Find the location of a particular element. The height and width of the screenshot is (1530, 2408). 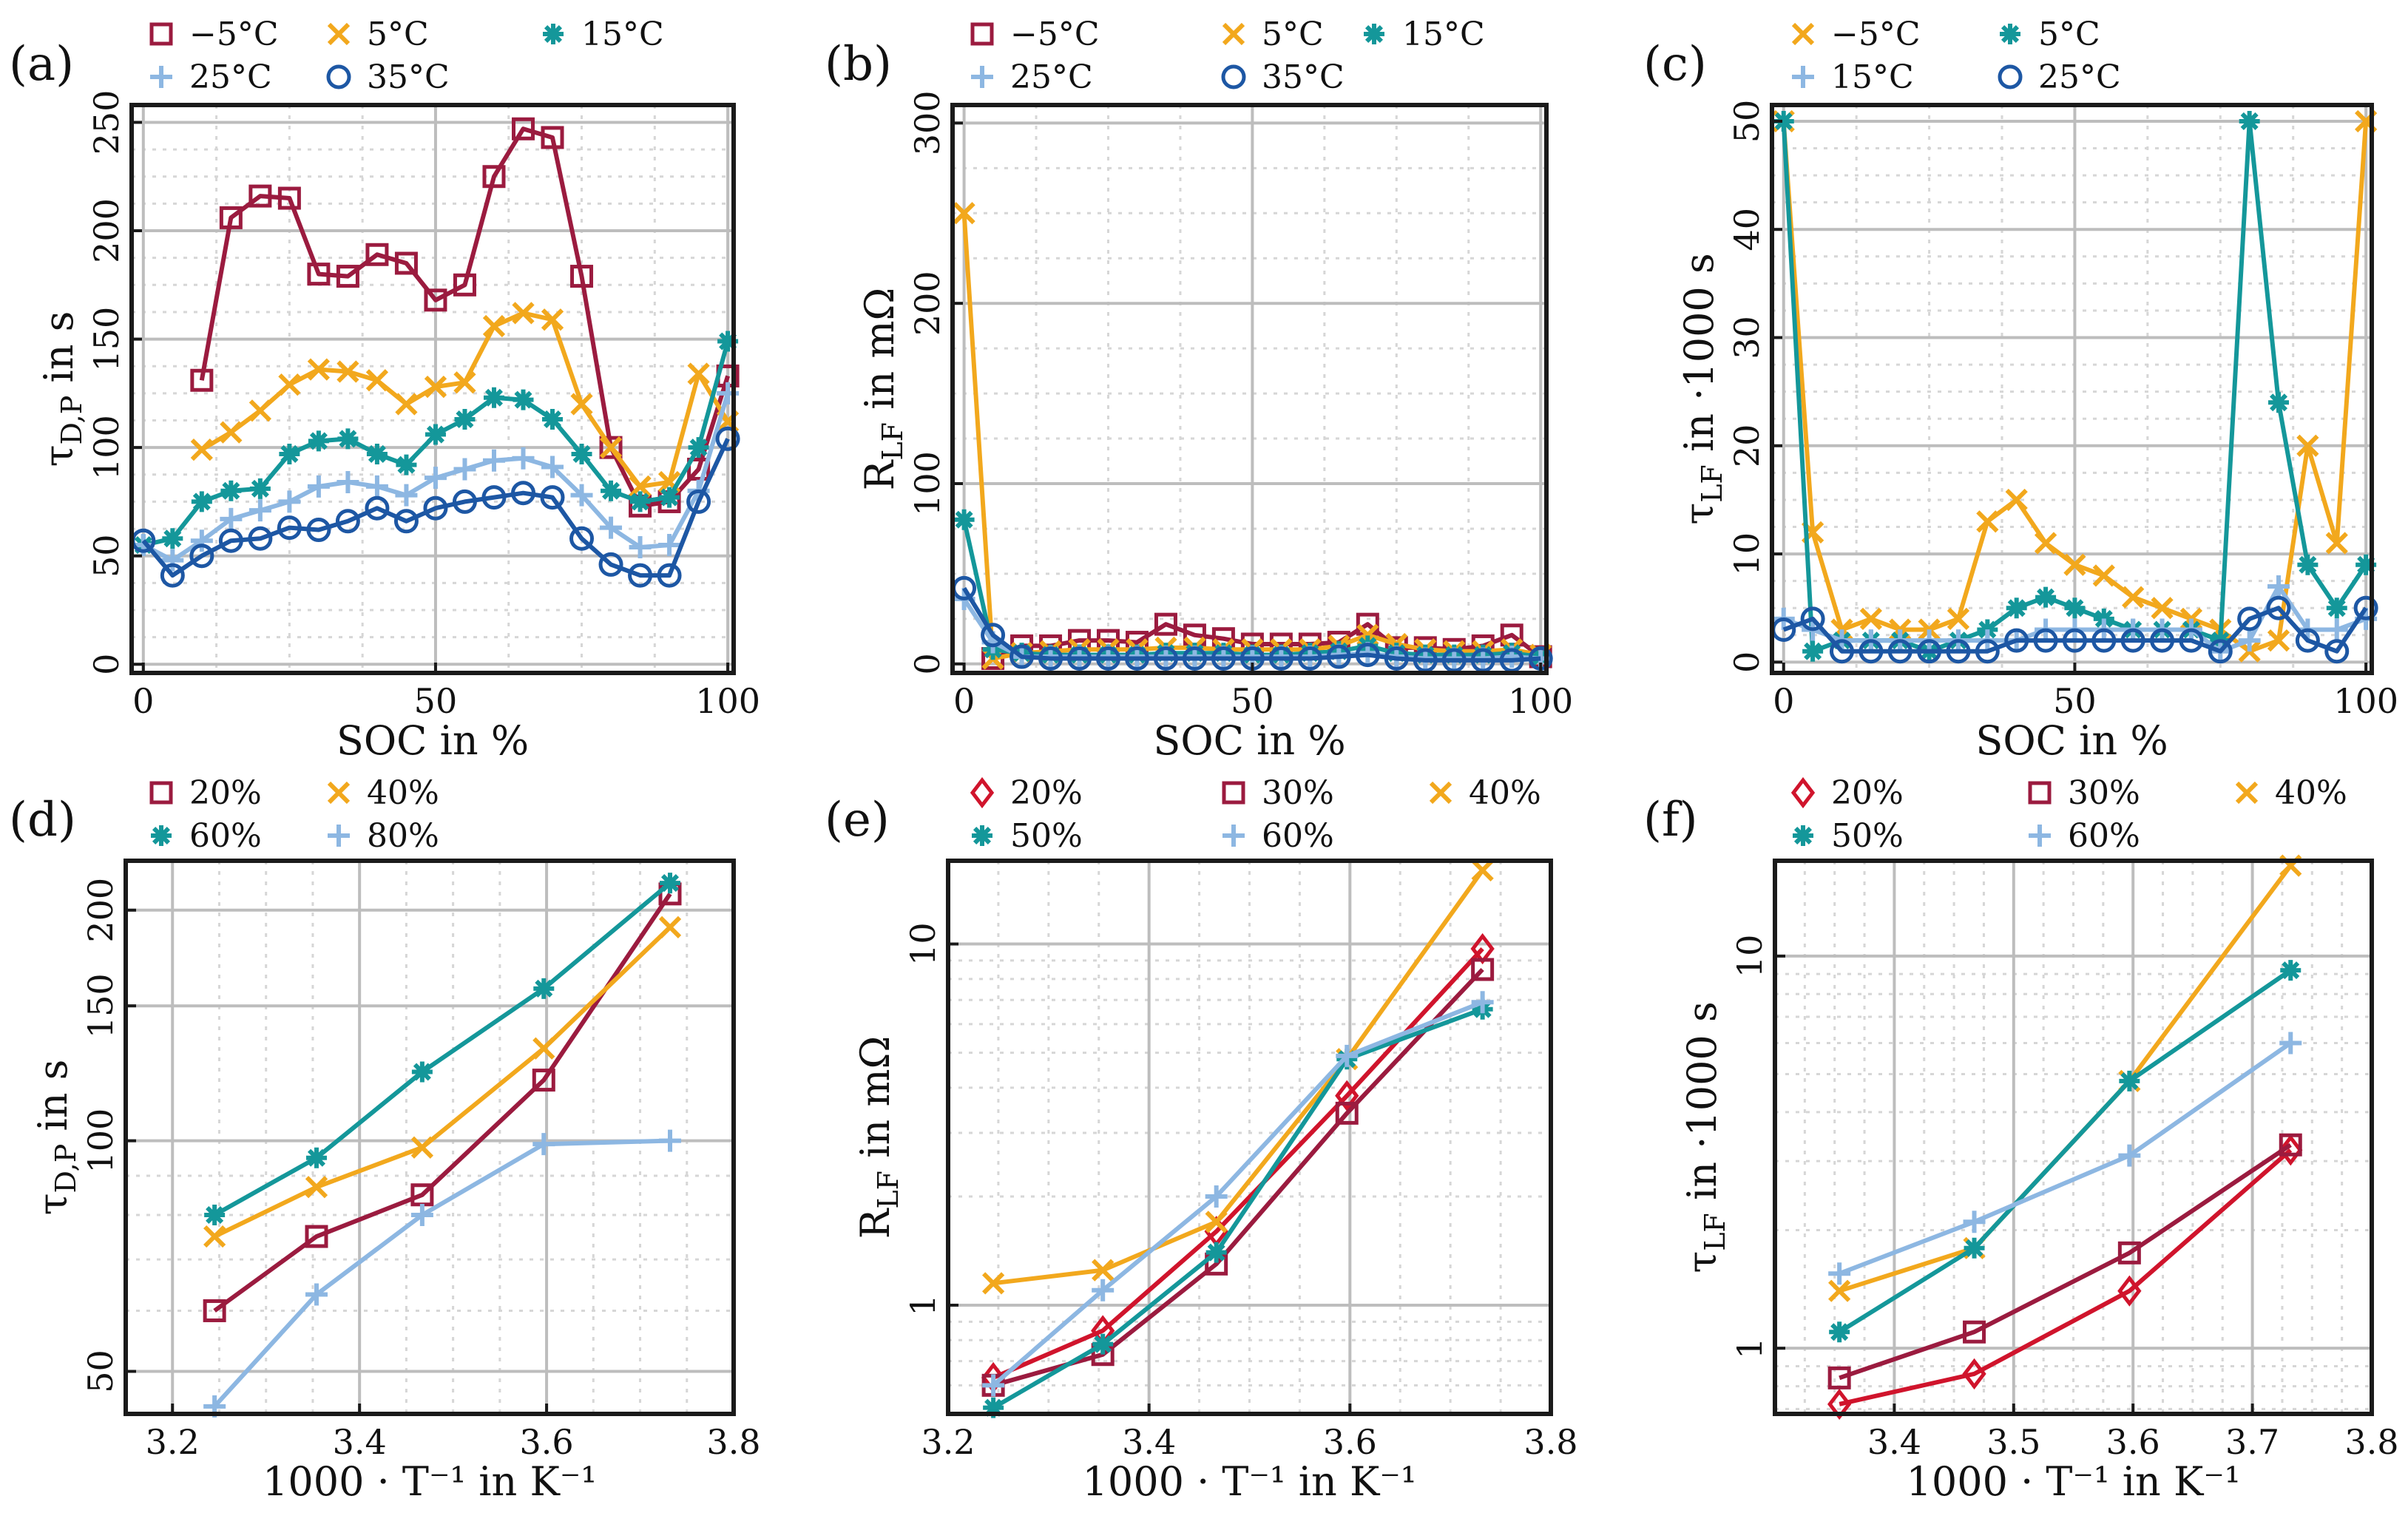

y-axis-label: τLF in ·1000 s is located at coordinates (1702, 388).